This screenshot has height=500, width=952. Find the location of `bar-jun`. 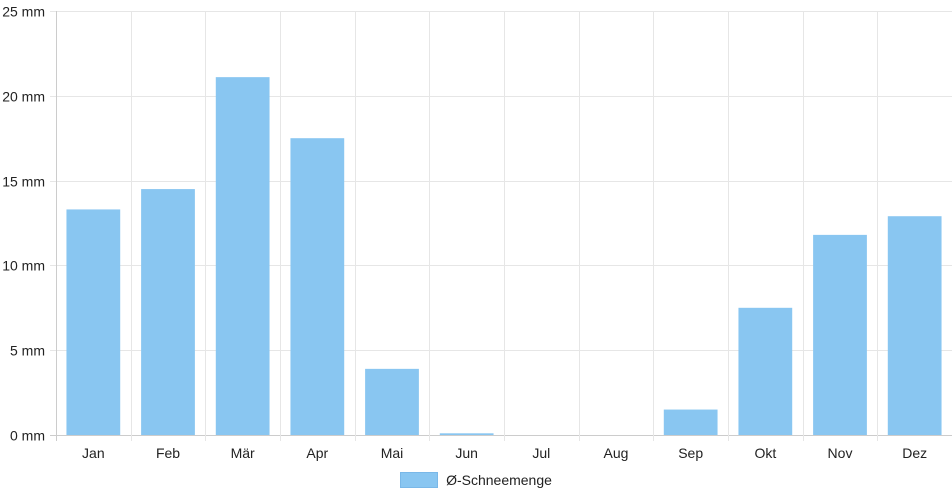

bar-jun is located at coordinates (466, 434).